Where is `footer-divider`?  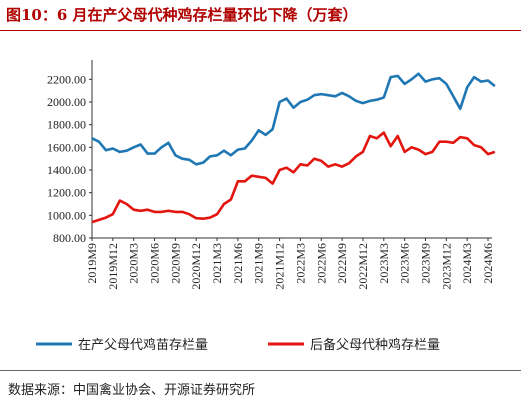
footer-divider is located at coordinates (260, 370).